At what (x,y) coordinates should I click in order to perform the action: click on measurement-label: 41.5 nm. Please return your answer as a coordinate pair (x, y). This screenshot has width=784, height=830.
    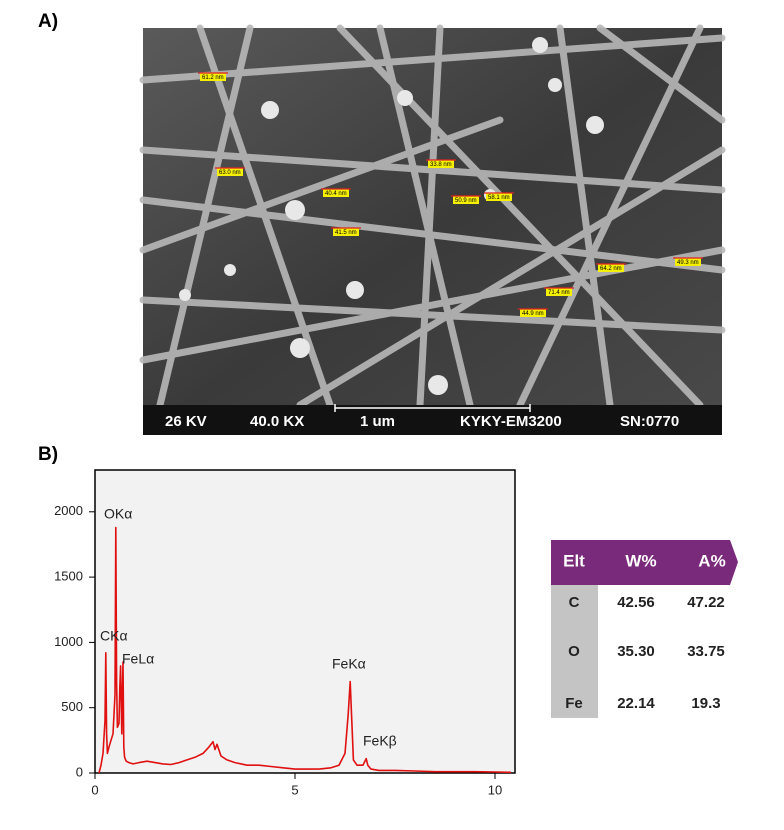
    Looking at the image, I should click on (346, 233).